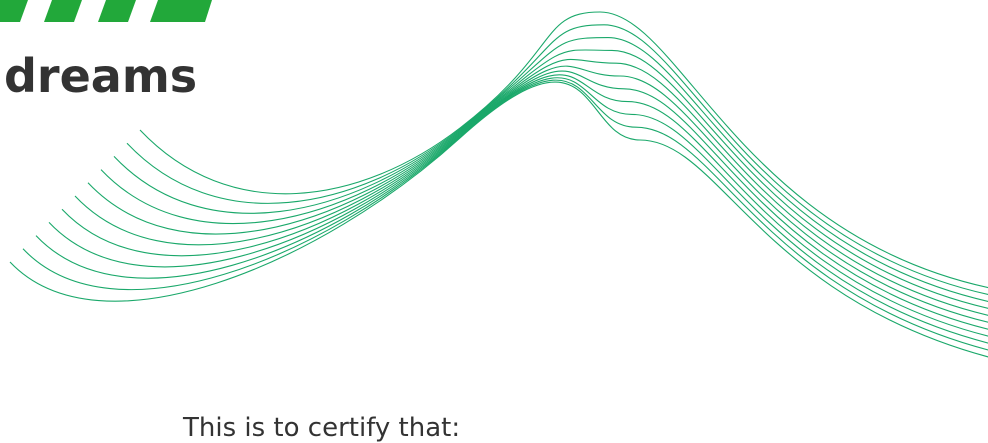  I want to click on logo, so click(106, 11).